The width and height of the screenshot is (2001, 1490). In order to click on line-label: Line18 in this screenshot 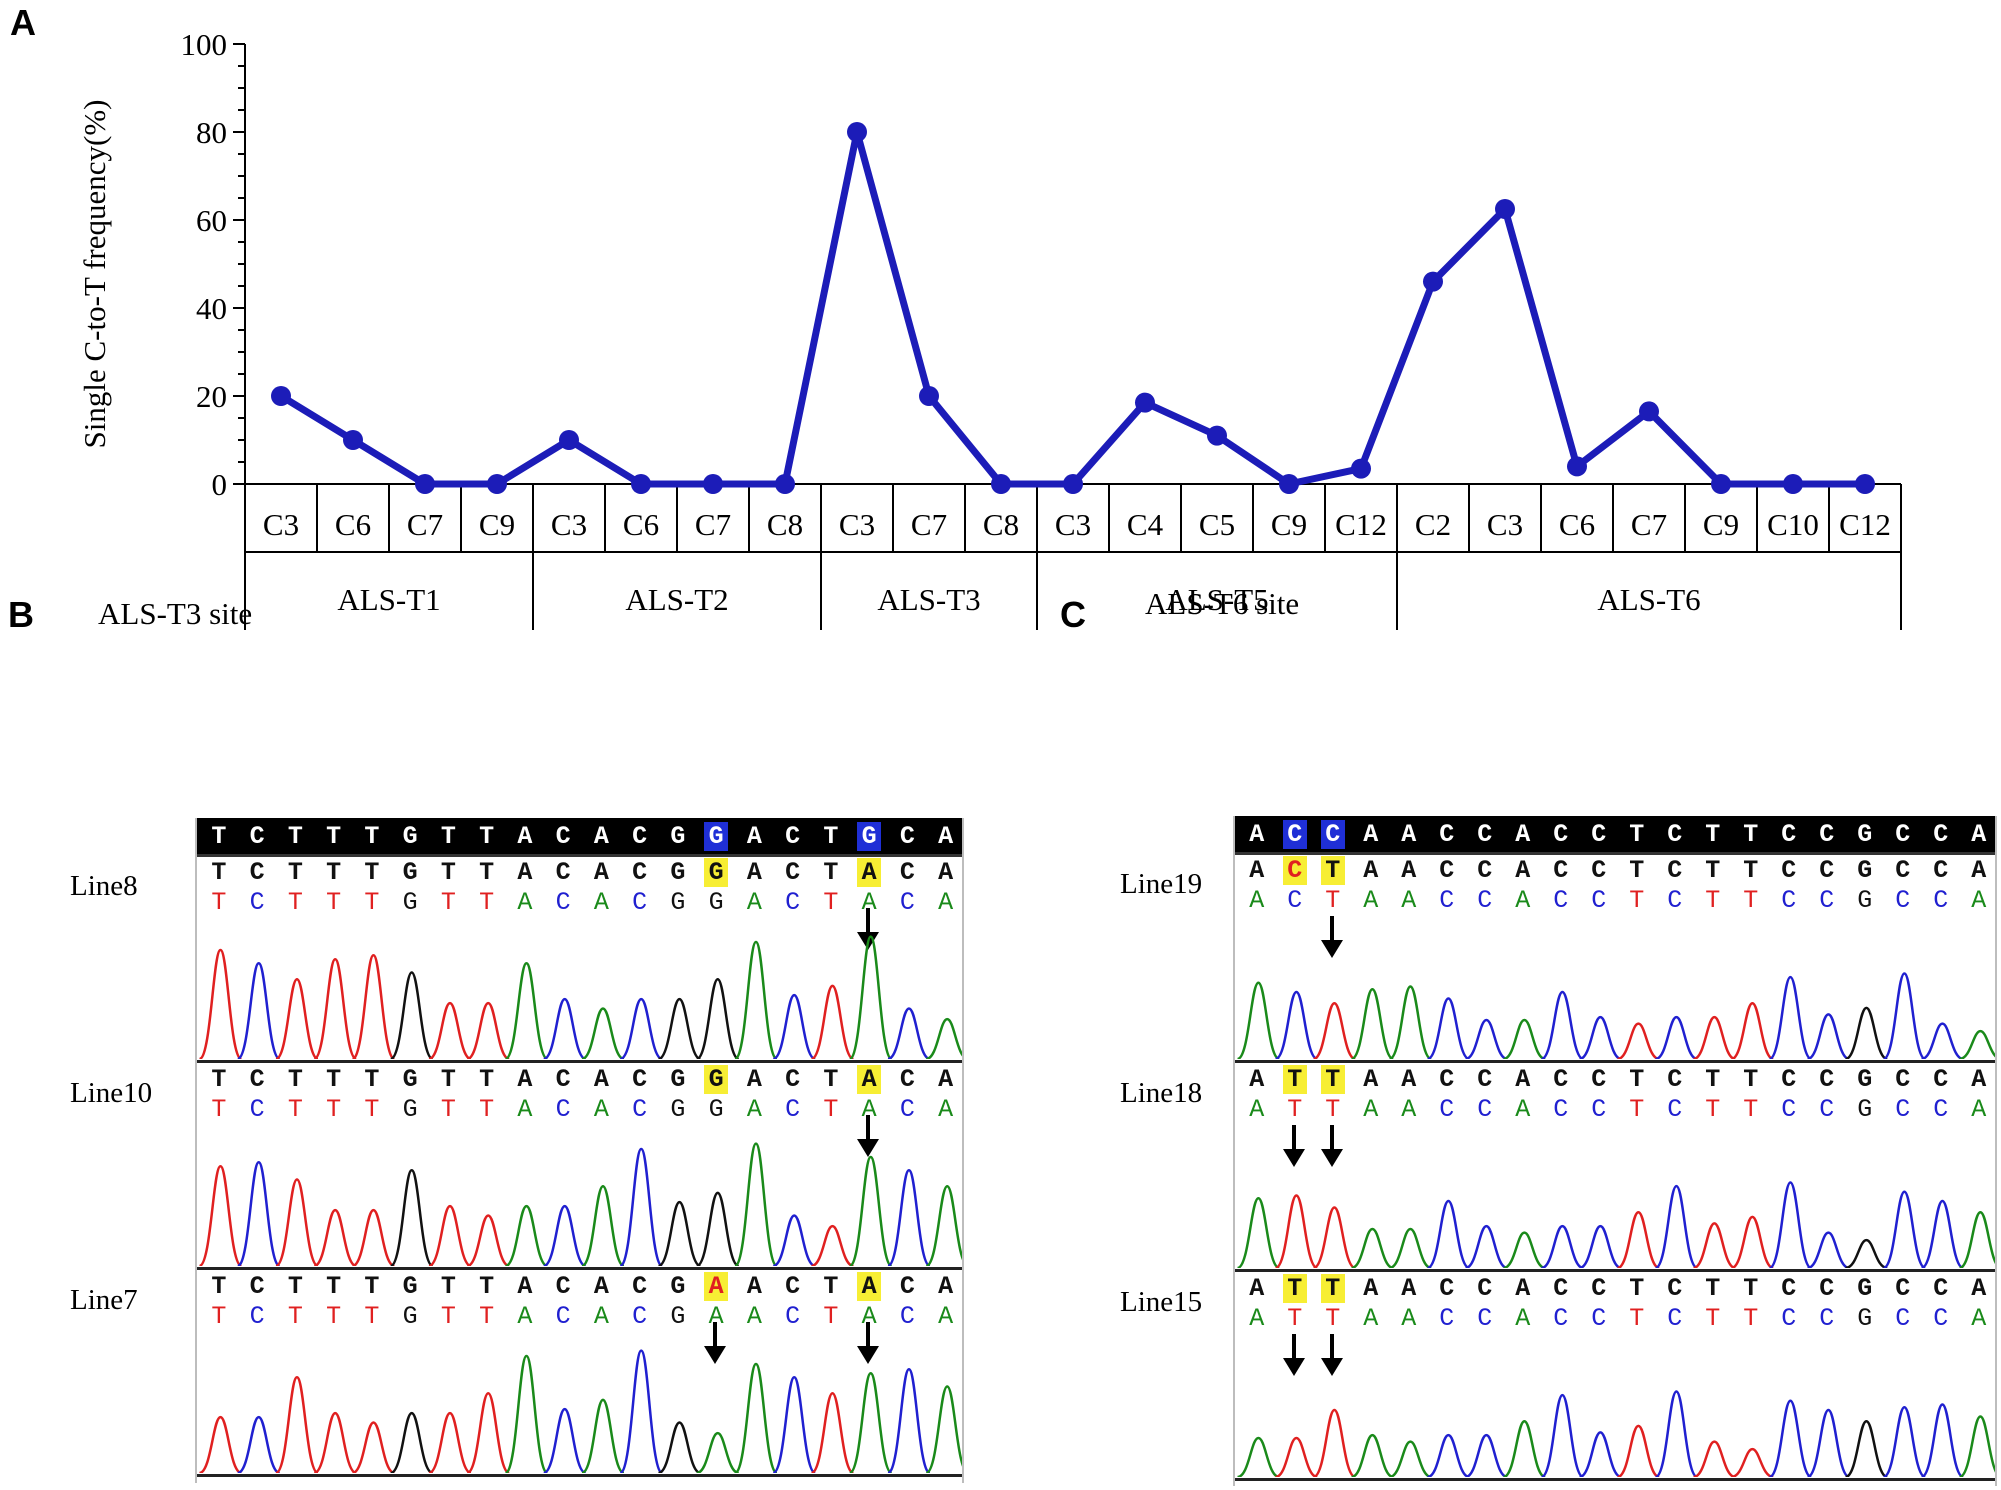, I will do `click(1161, 1093)`.